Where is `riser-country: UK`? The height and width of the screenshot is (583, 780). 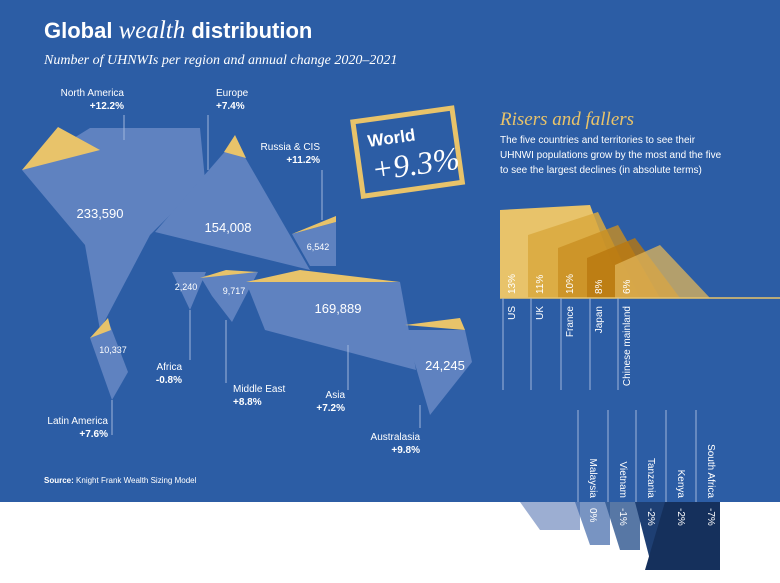 riser-country: UK is located at coordinates (540, 313).